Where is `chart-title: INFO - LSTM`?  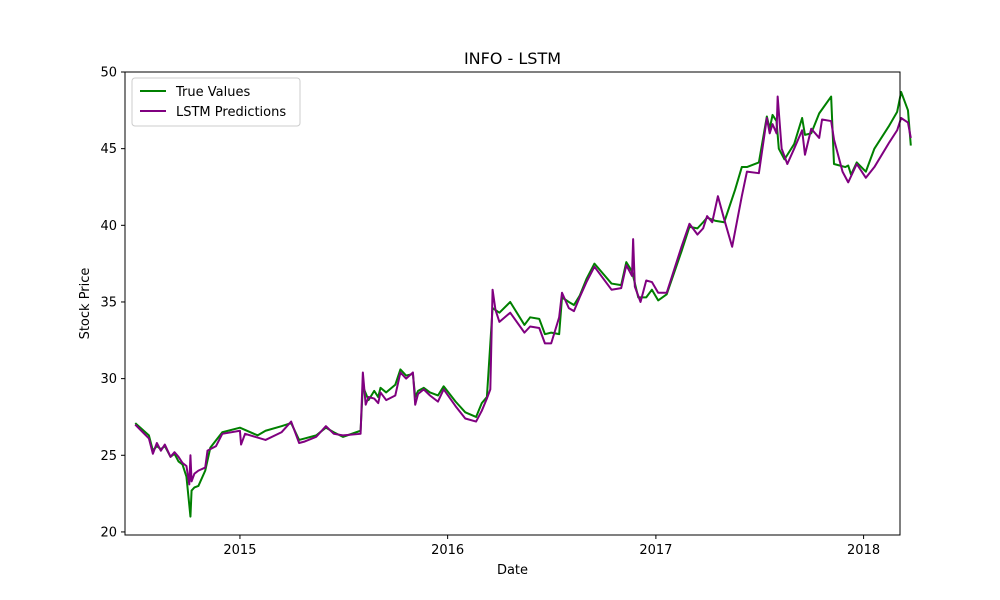
chart-title: INFO - LSTM is located at coordinates (512, 58).